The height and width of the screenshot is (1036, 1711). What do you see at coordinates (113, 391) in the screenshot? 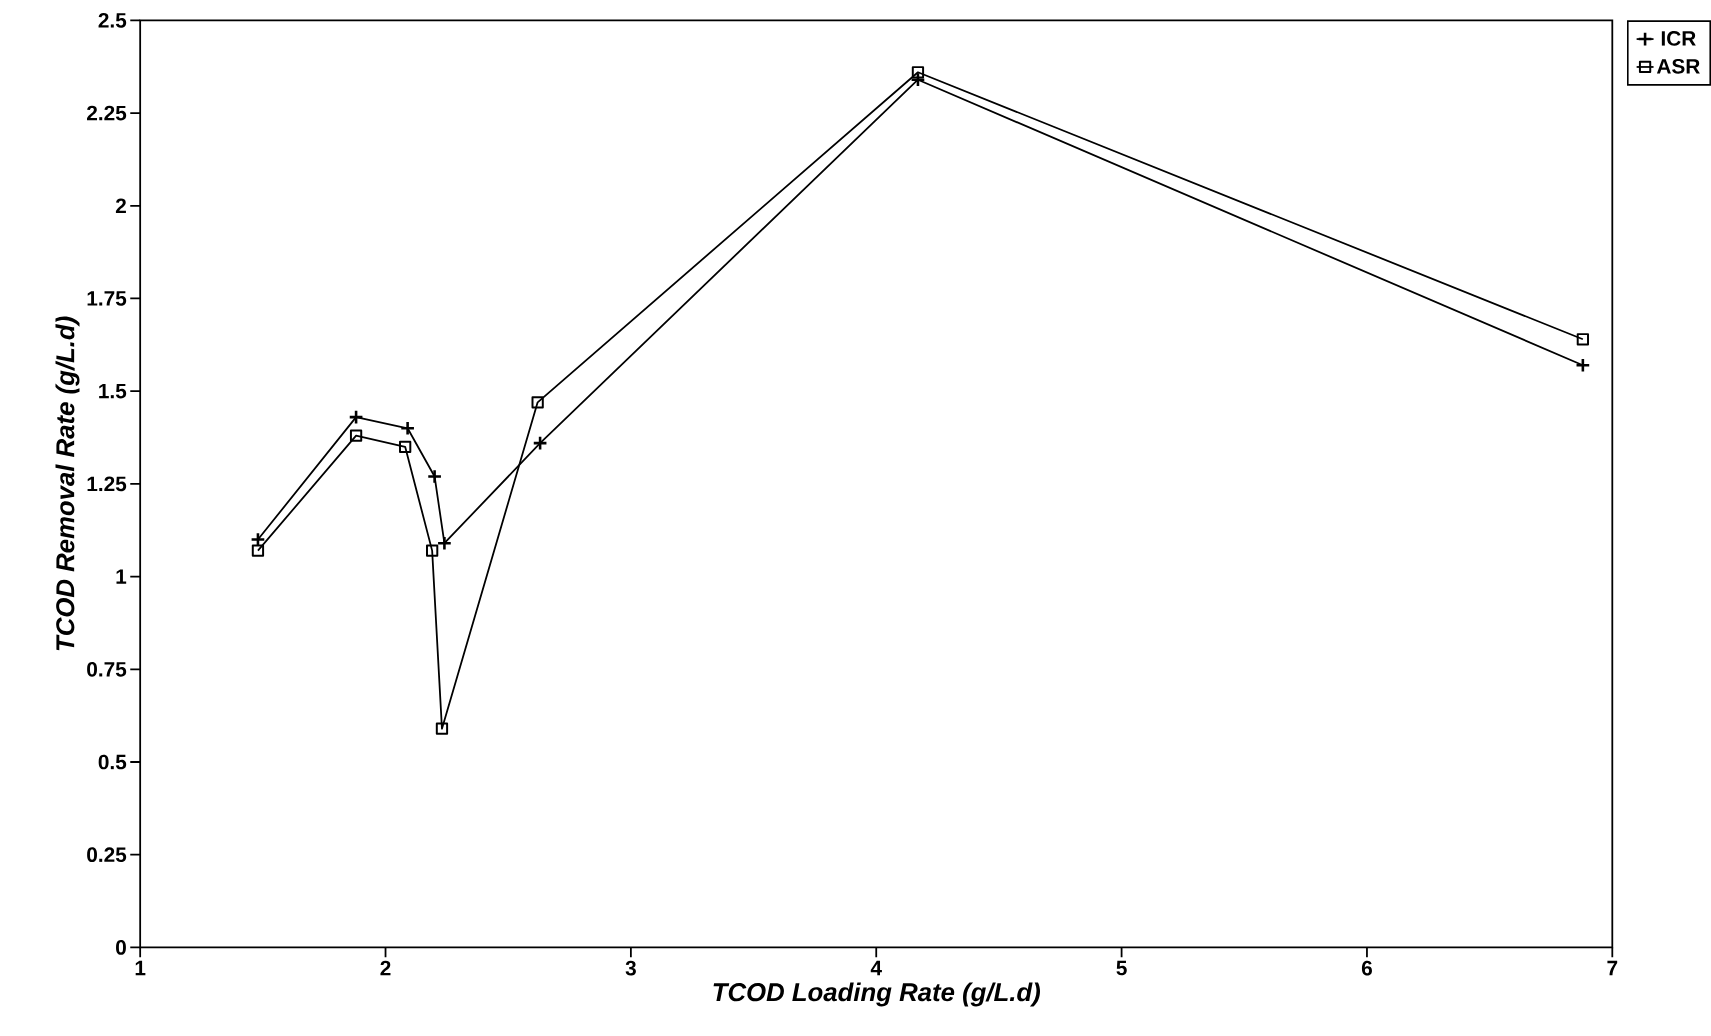
I see `y-tick-label: 1.5` at bounding box center [113, 391].